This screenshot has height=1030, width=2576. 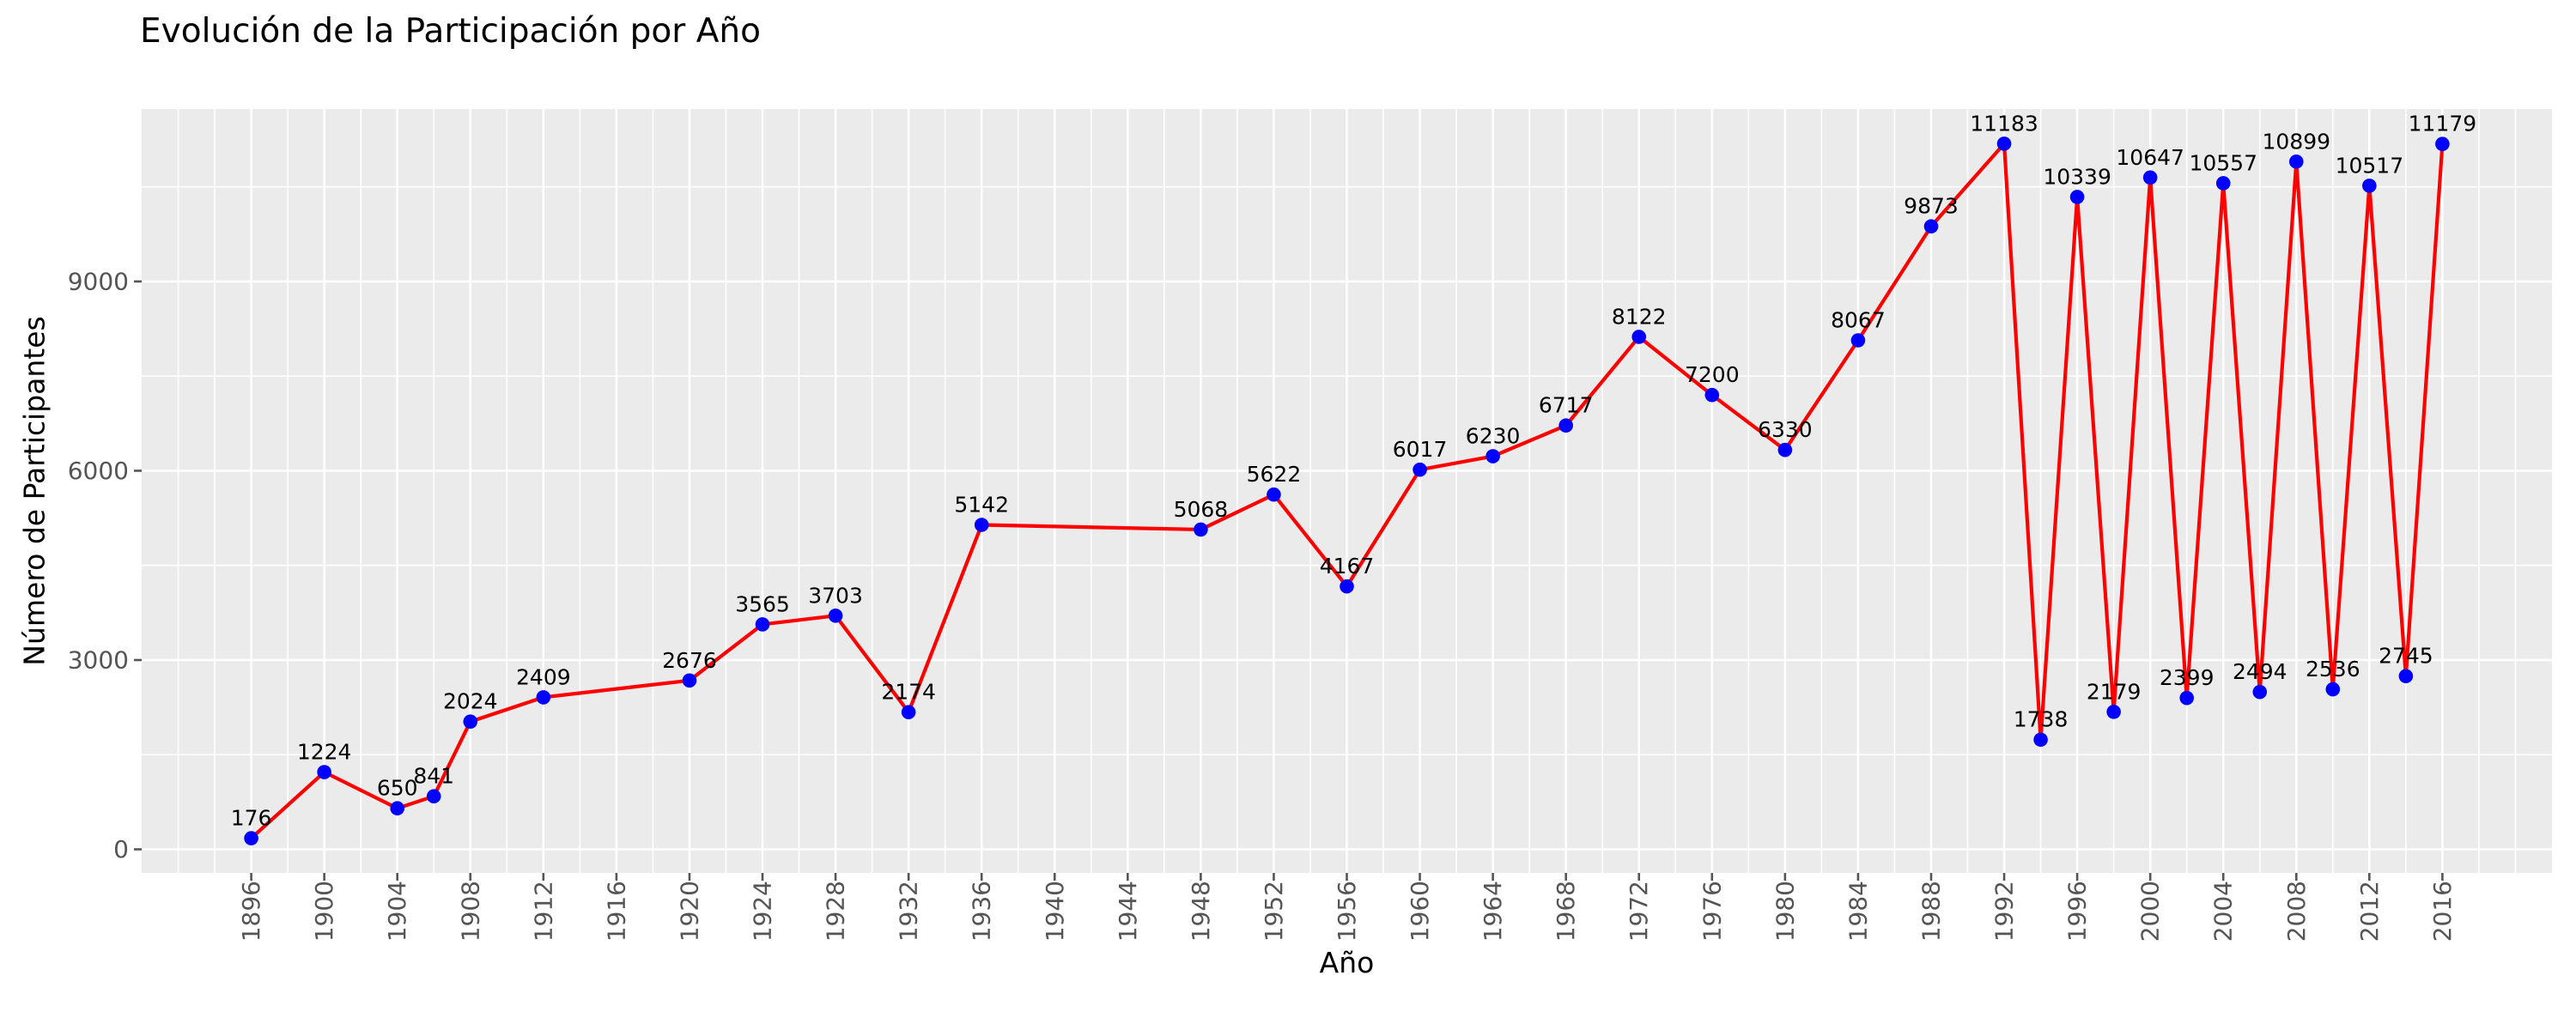 I want to click on chart-title: Evolución de la Participación por Año, so click(x=450, y=31).